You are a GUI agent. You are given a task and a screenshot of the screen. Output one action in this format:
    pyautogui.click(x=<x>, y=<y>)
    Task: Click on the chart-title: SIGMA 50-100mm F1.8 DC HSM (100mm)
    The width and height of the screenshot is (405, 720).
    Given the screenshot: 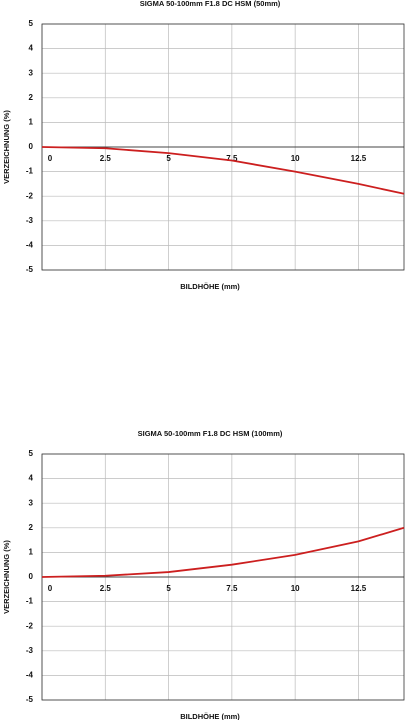 What is the action you would take?
    pyautogui.click(x=210, y=433)
    